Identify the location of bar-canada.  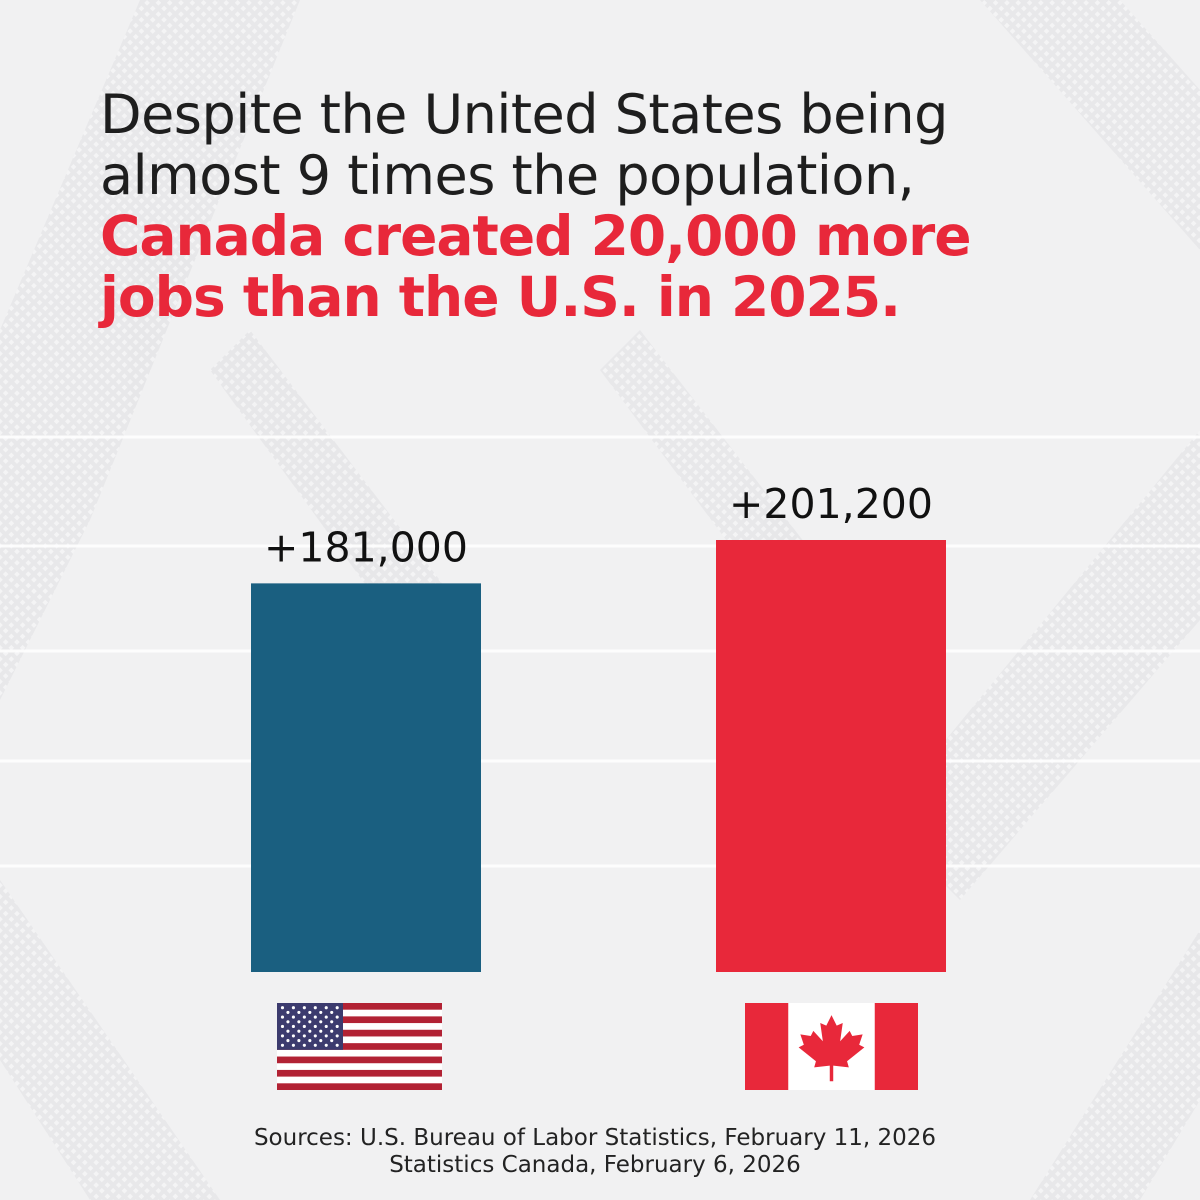
(831, 756).